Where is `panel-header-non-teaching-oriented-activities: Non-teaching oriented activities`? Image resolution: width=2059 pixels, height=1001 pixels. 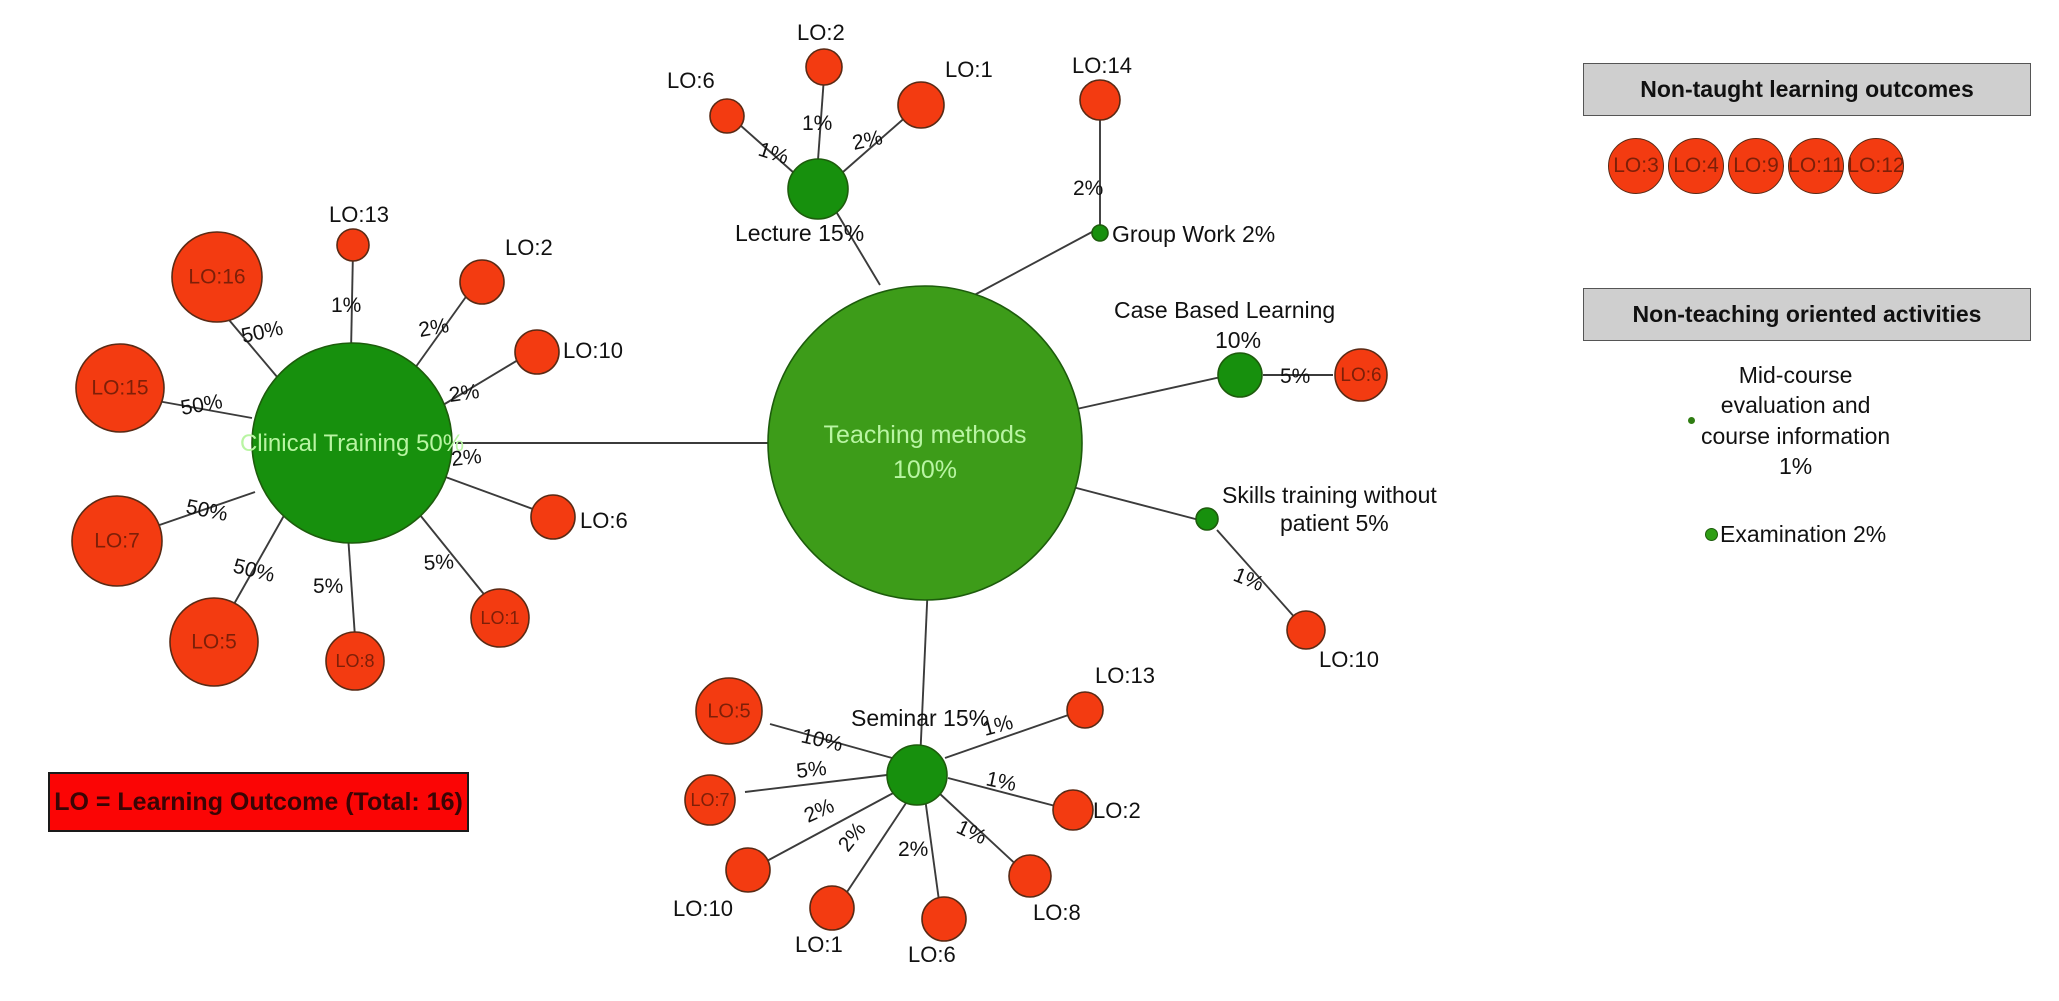 panel-header-non-teaching-oriented-activities: Non-teaching oriented activities is located at coordinates (1807, 314).